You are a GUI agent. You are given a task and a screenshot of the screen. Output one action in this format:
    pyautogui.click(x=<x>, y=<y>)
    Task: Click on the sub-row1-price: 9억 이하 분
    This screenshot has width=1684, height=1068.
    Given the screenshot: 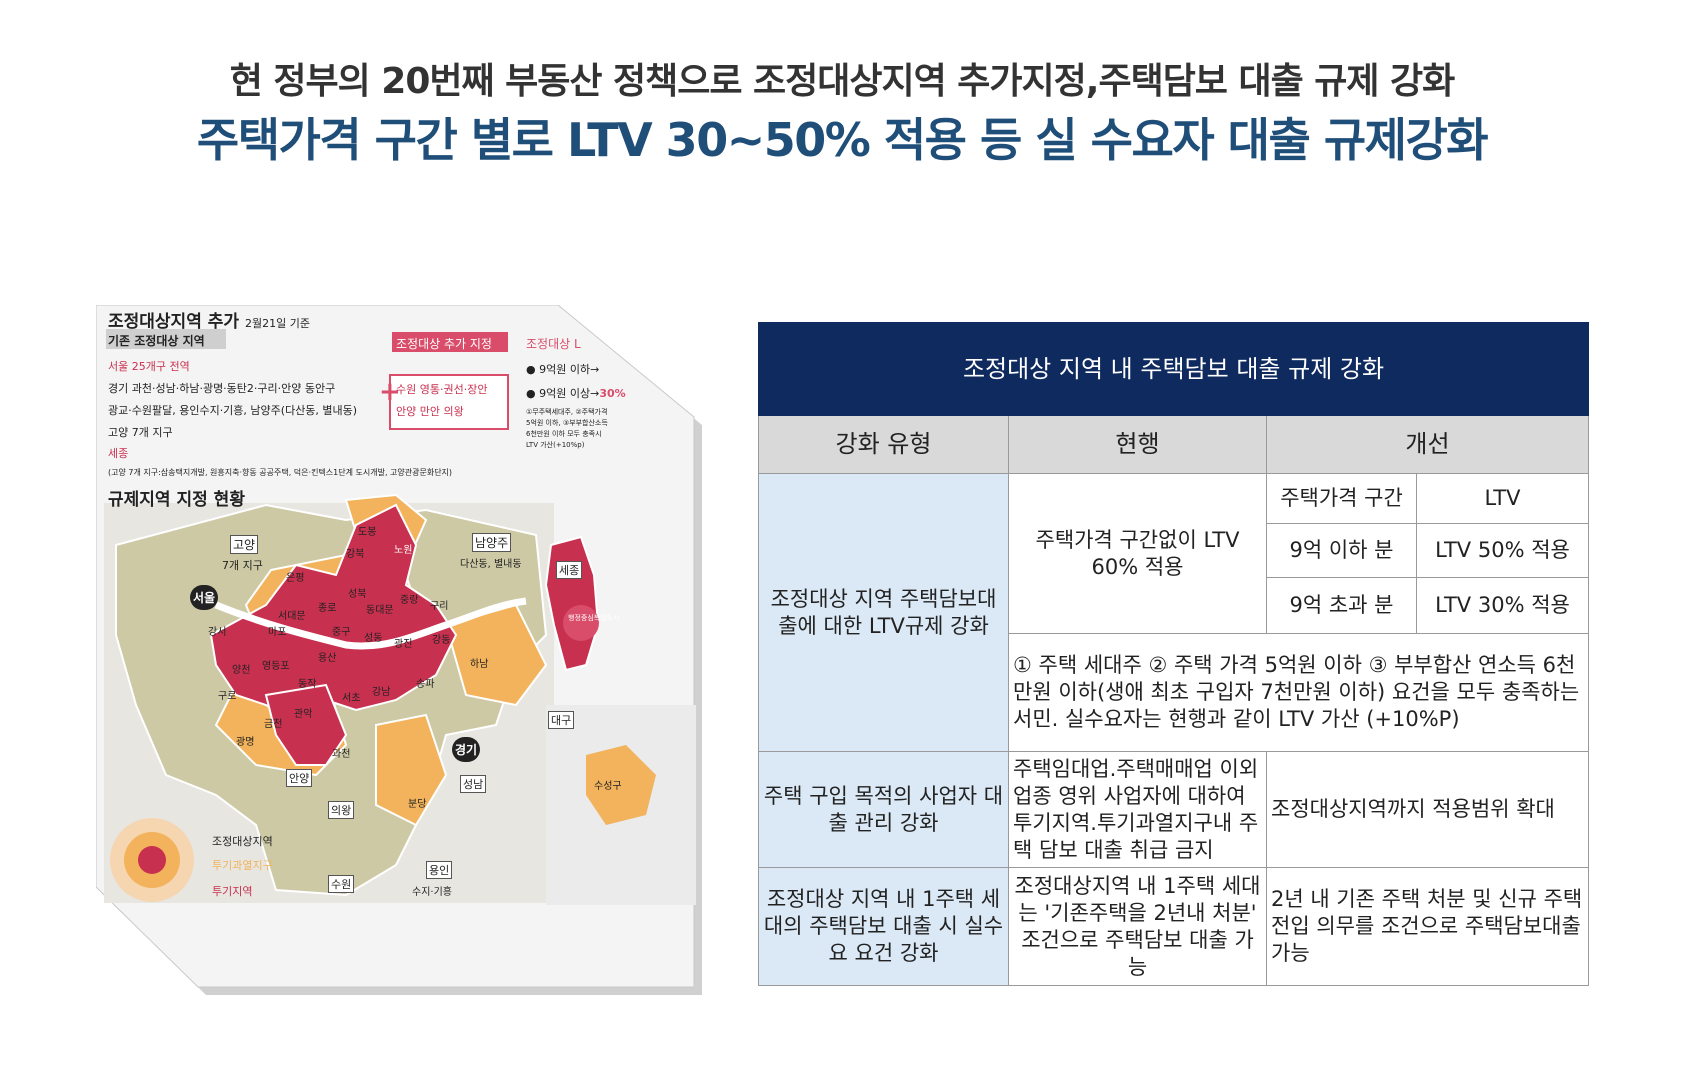 What is the action you would take?
    pyautogui.click(x=1341, y=550)
    